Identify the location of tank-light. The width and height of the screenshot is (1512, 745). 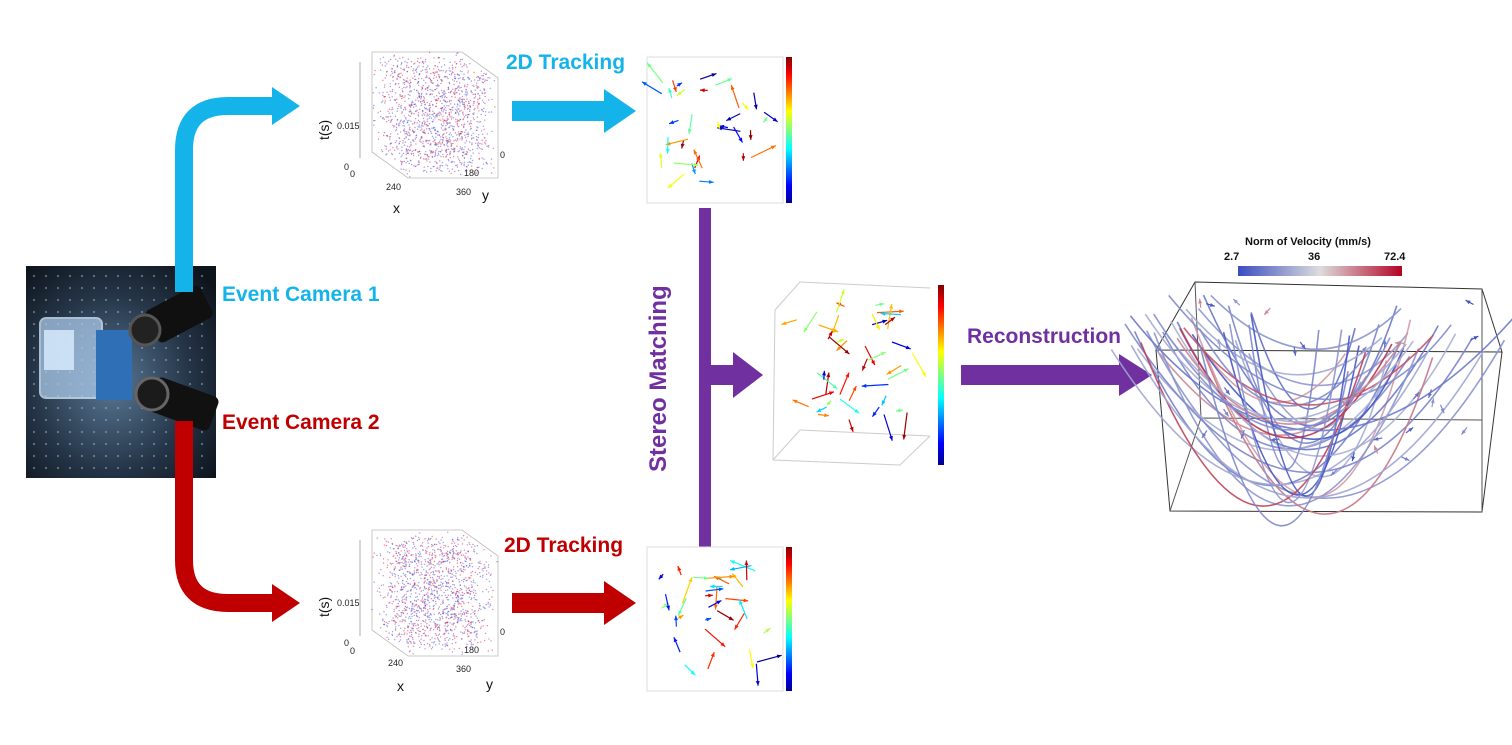
(59, 350).